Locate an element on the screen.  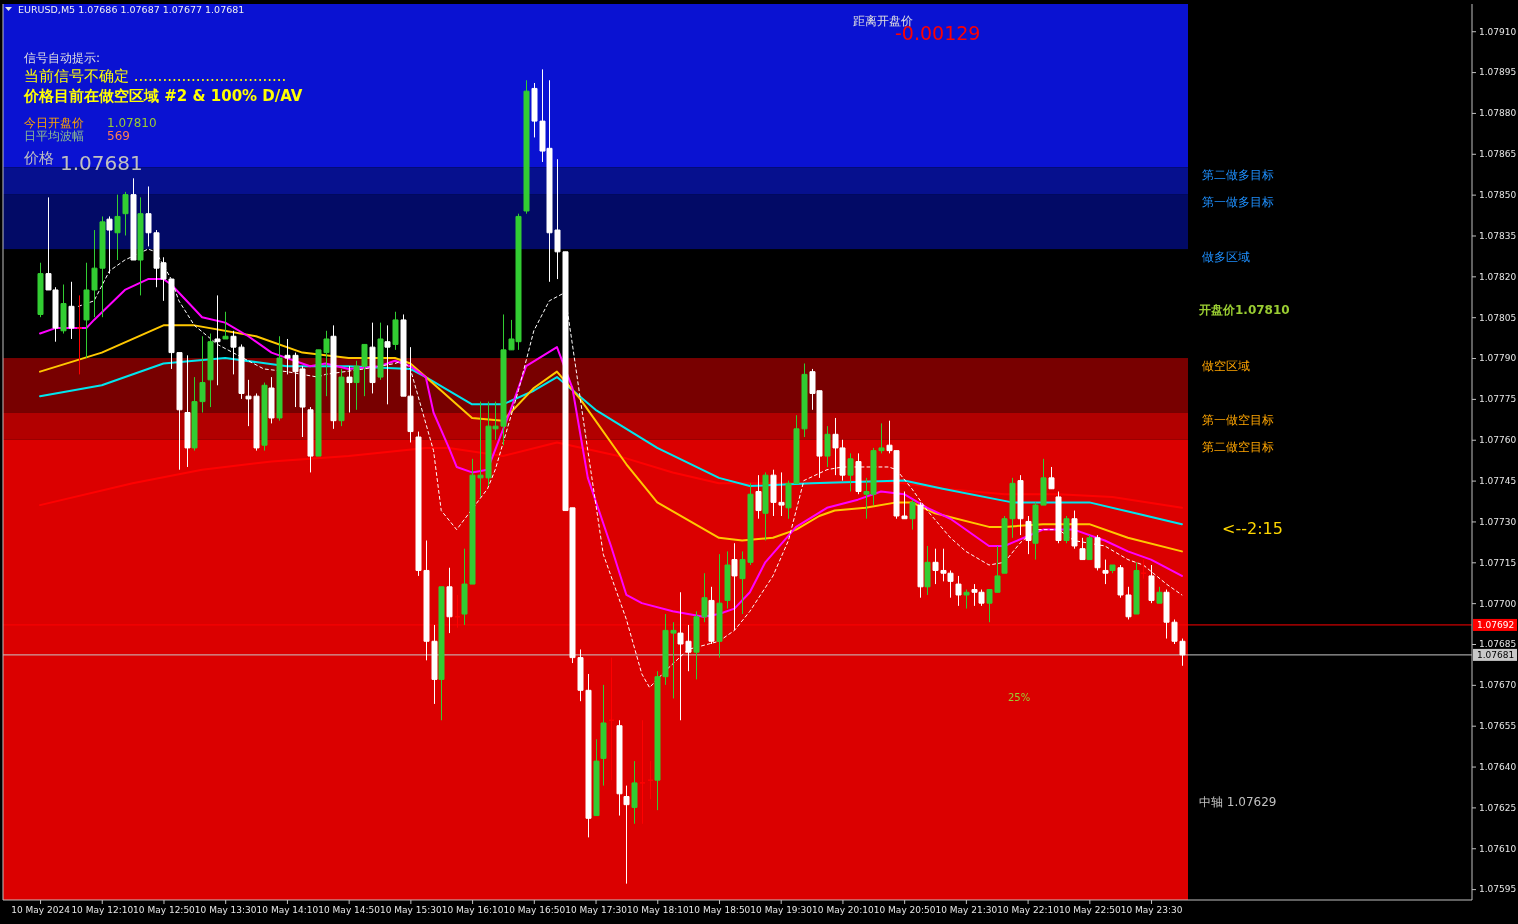
annotation: 中轴 1.07629 is located at coordinates (1238, 802).